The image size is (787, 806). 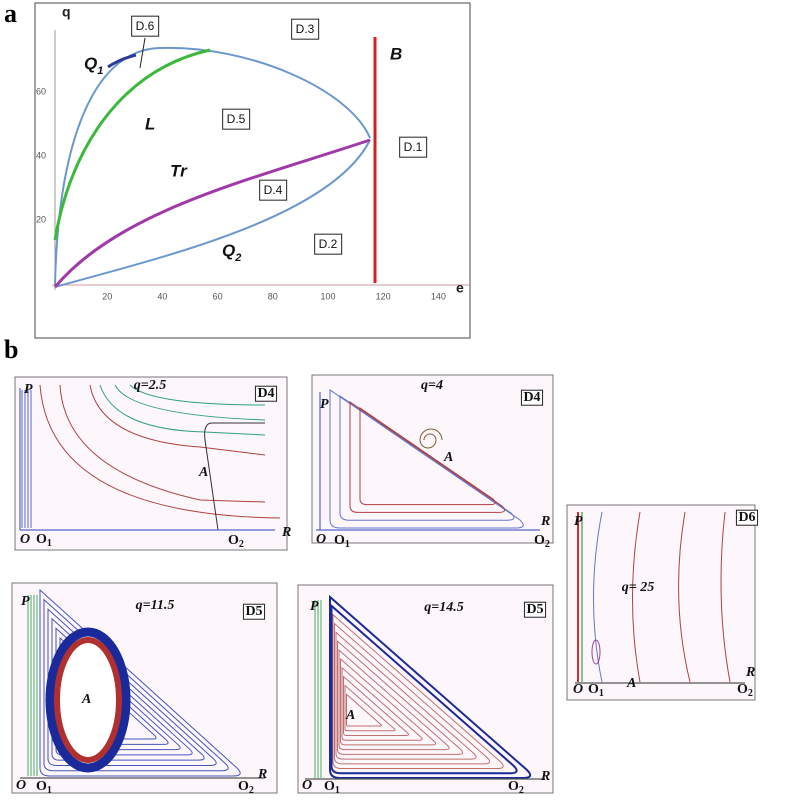 I want to click on curve-q2, so click(x=212, y=213).